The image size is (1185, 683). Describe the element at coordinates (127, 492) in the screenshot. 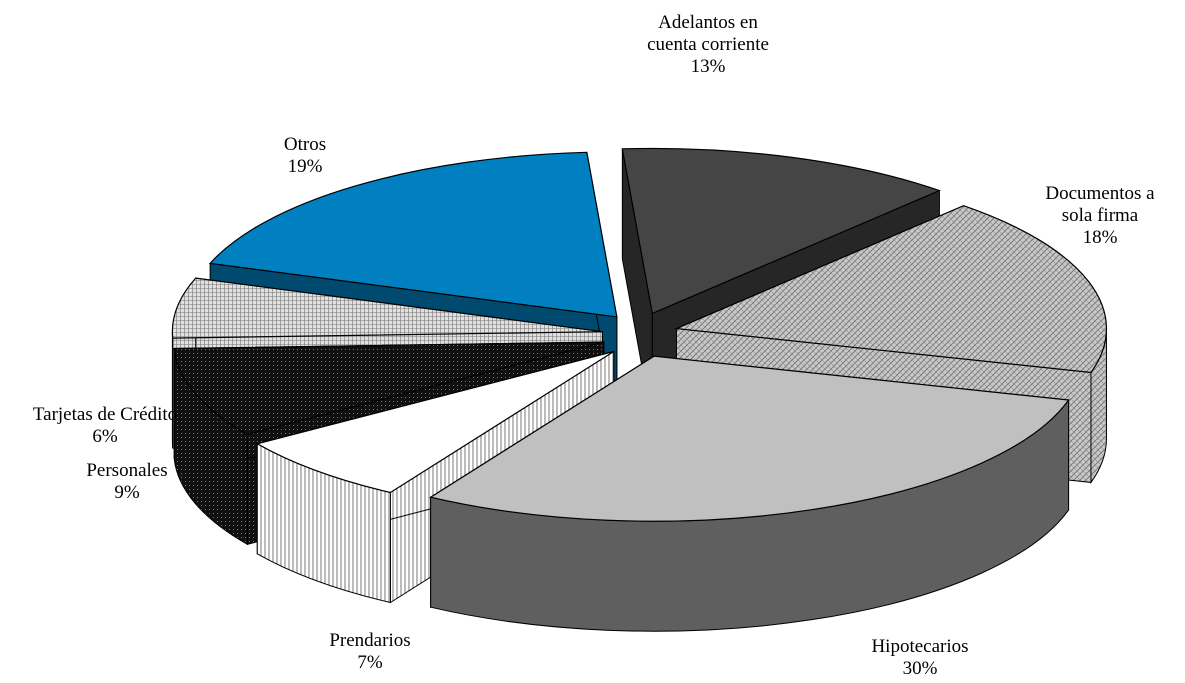

I see `label-personales-pct: 9%` at that location.